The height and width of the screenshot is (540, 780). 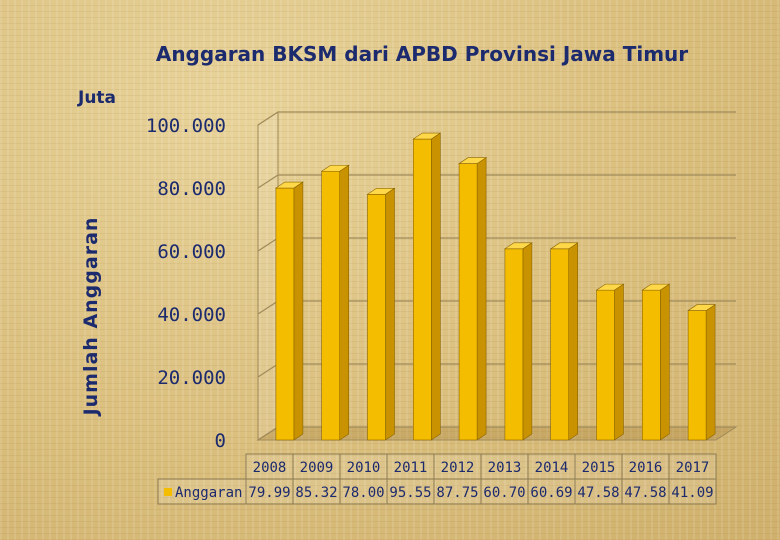 What do you see at coordinates (186, 283) in the screenshot?
I see `y-axis-ticks: 0 20.000 40.000 60.000 80.000 100.000` at bounding box center [186, 283].